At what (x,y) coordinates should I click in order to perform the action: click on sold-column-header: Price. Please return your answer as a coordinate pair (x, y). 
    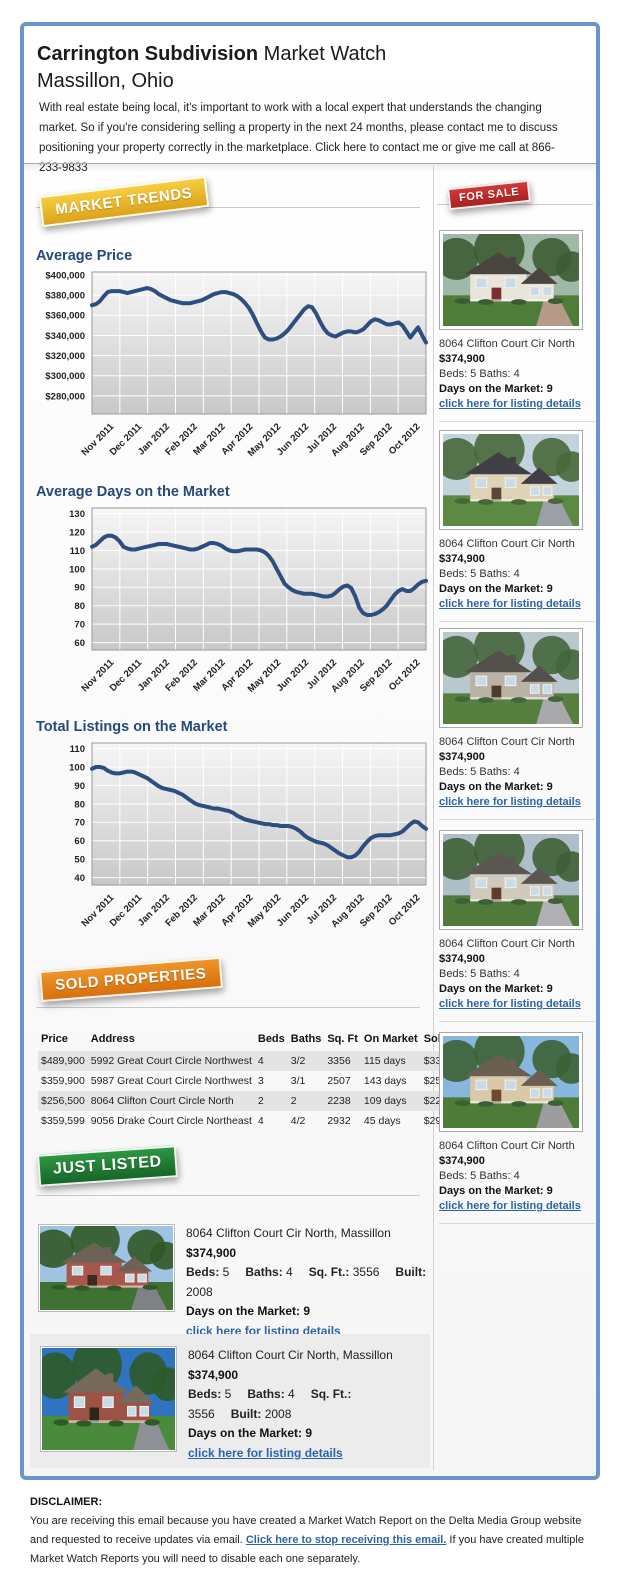
    Looking at the image, I should click on (54, 1039).